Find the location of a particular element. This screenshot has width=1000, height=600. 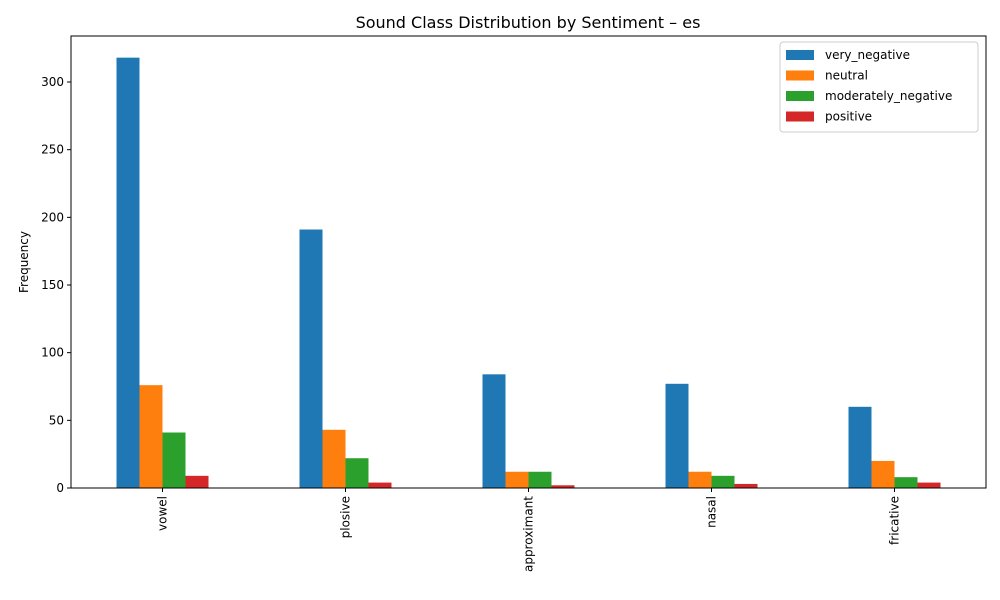

legend-label-very_negative: very_negative is located at coordinates (867, 55).